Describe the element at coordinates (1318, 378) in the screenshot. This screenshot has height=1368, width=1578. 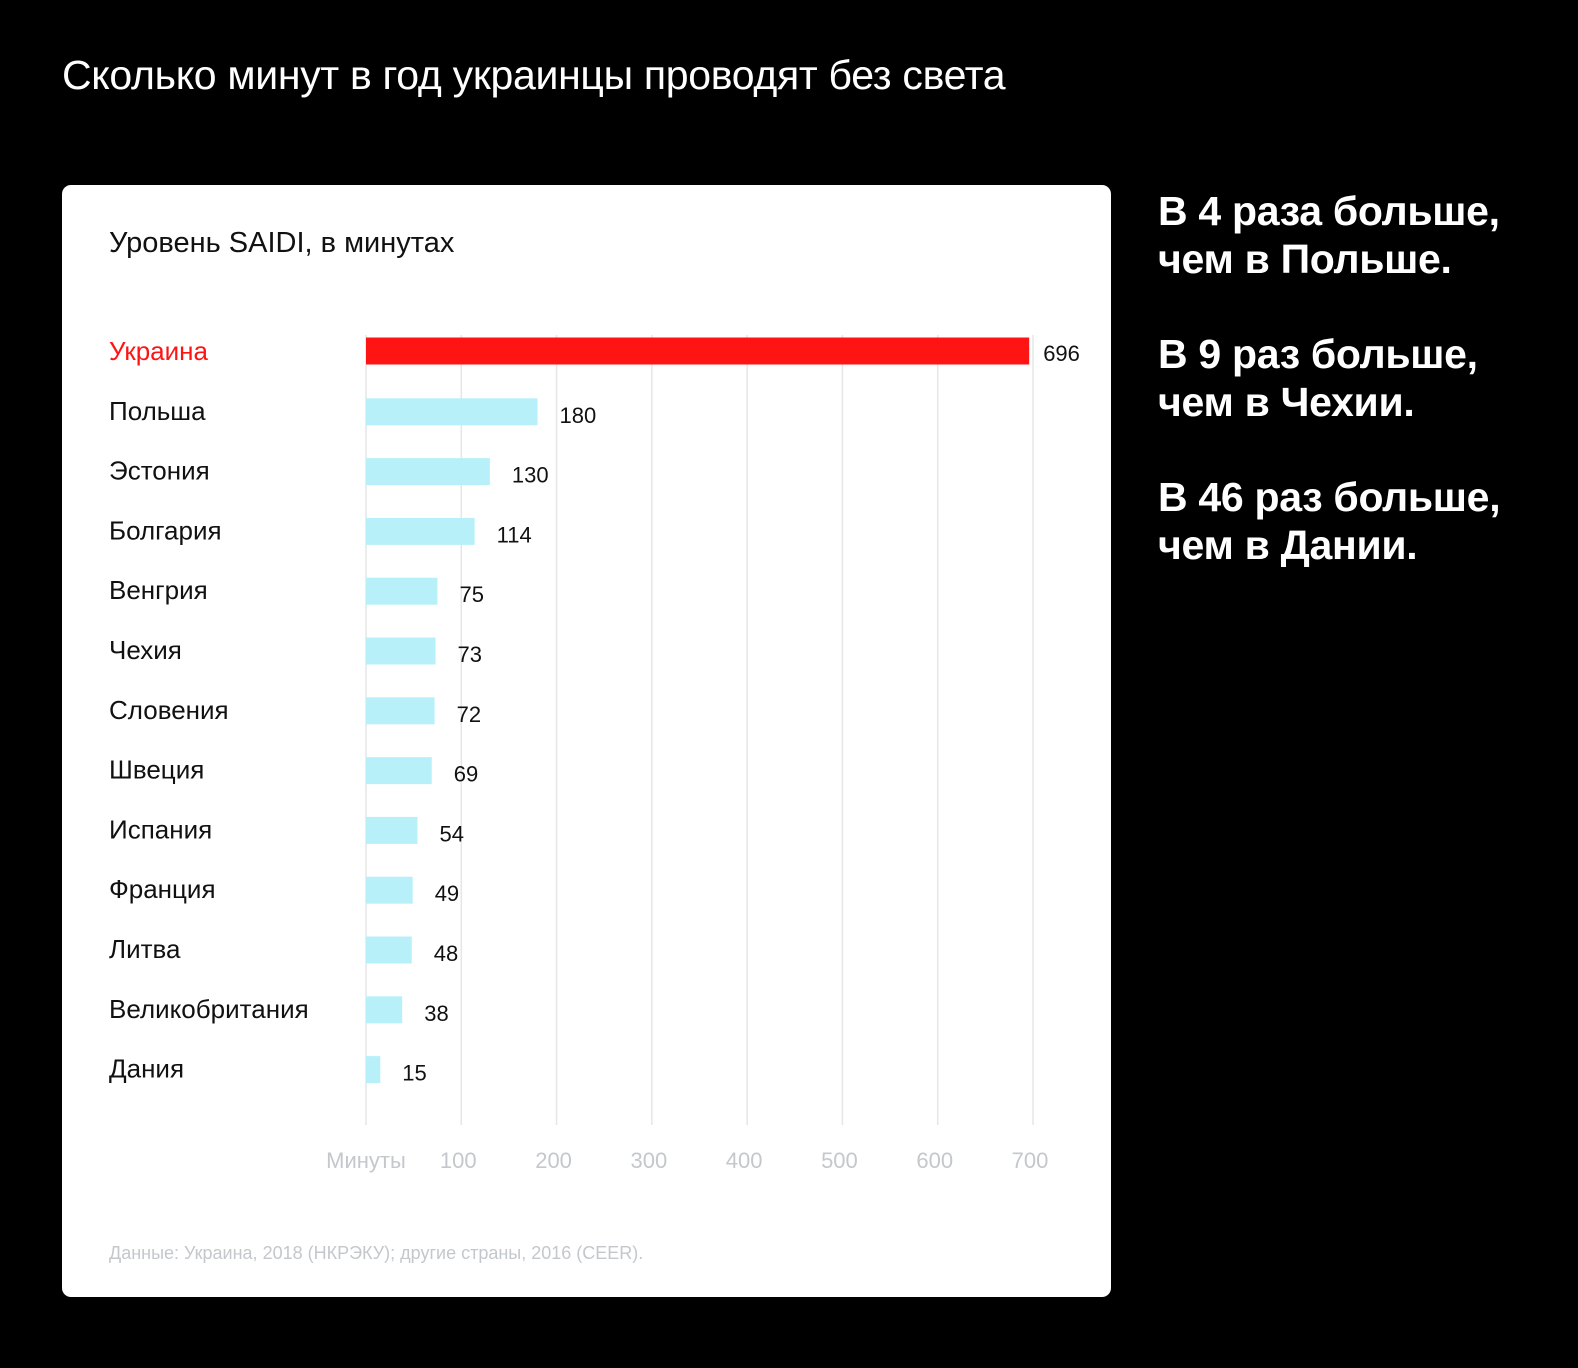
I see `side-note-2: В 9 раз больше, чем в Чехии.` at that location.